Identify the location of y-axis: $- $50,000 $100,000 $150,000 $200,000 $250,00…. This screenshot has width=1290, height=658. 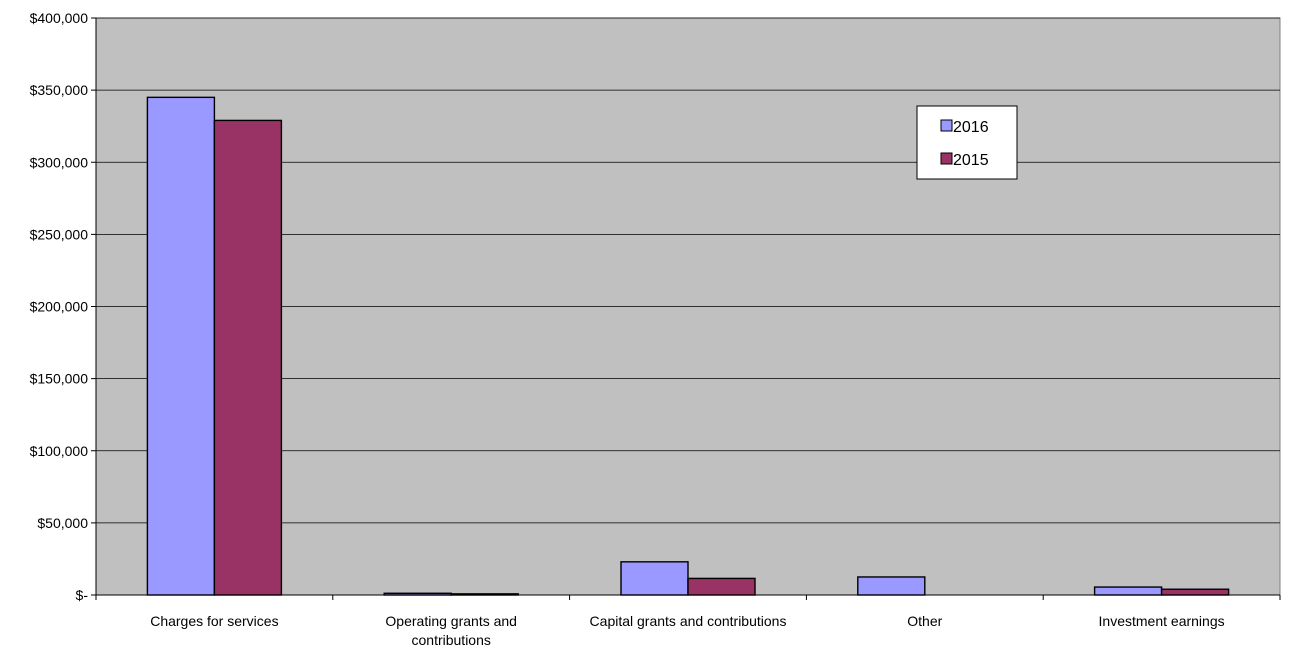
(63, 306).